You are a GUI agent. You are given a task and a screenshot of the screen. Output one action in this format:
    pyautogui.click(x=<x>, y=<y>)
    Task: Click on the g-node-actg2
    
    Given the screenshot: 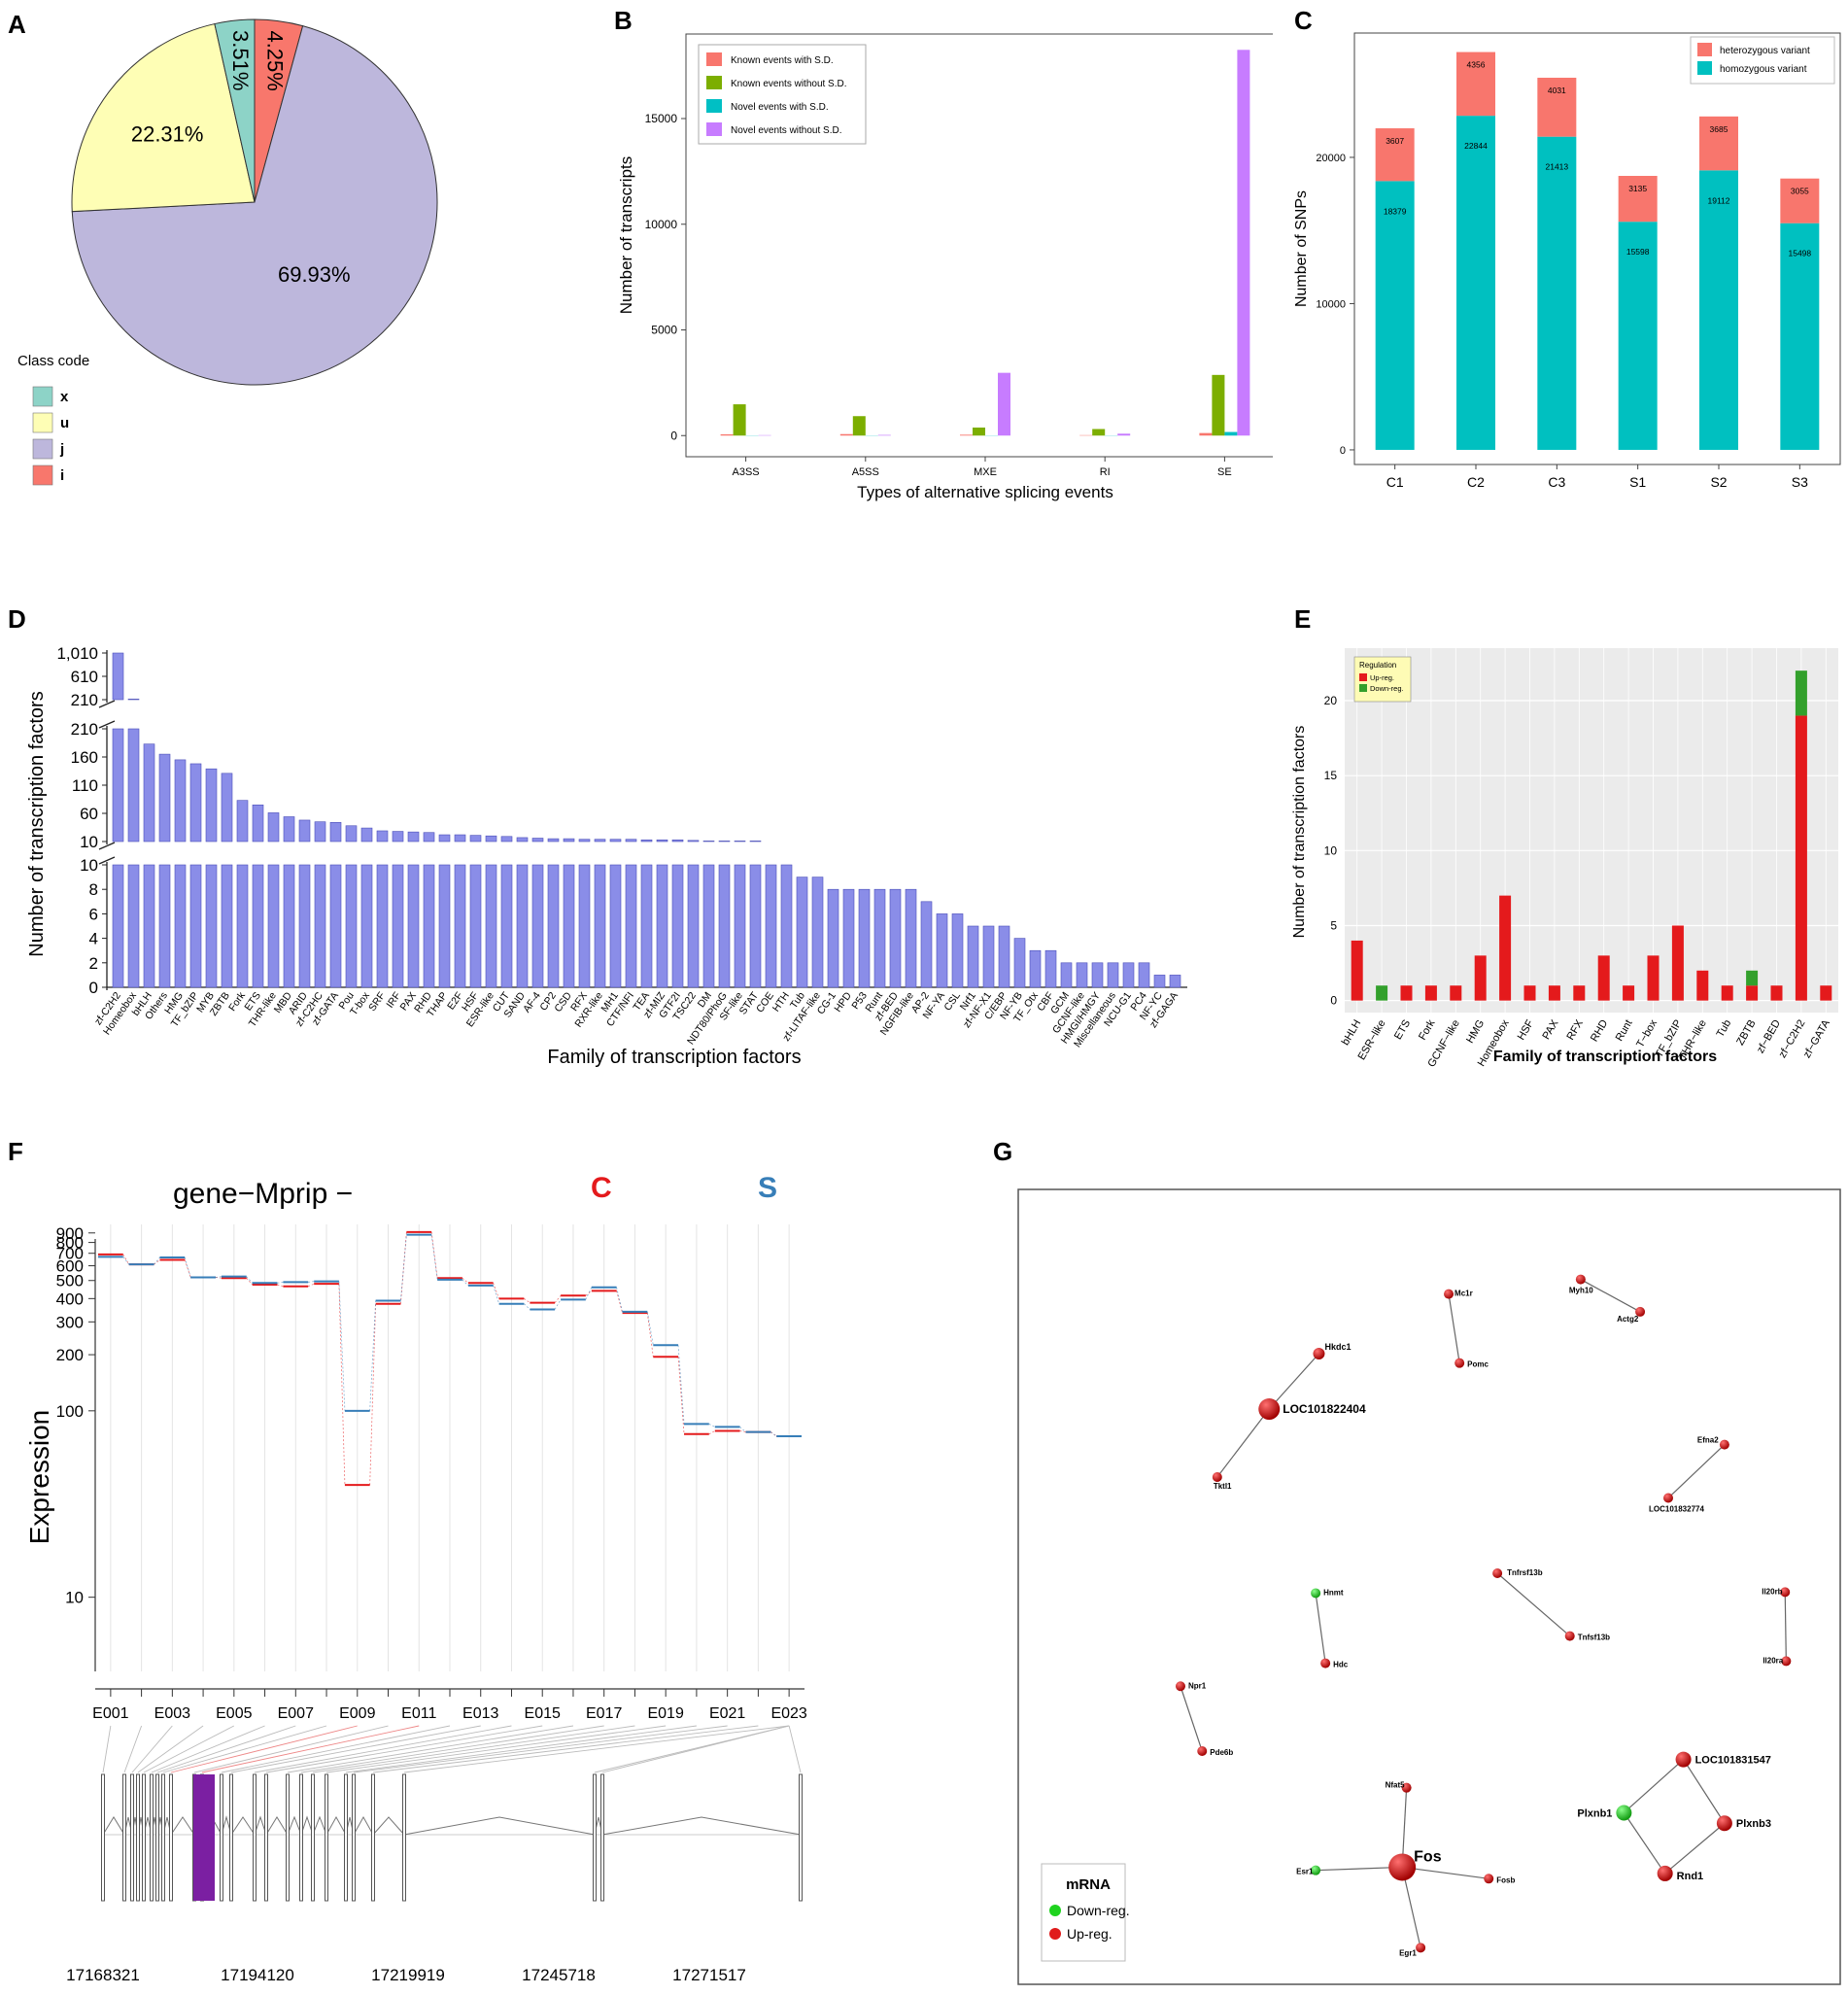 What is the action you would take?
    pyautogui.click(x=1640, y=1311)
    